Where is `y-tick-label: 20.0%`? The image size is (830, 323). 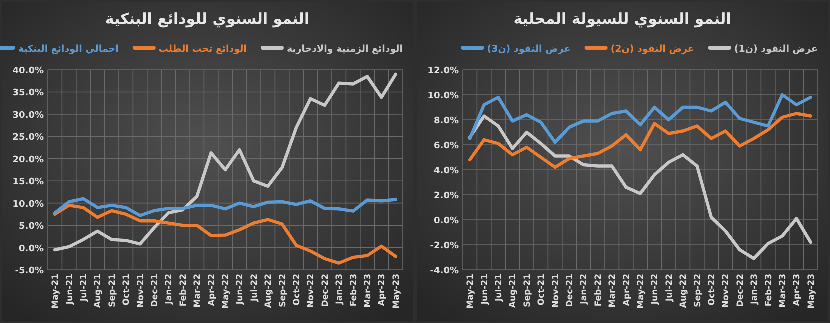 y-tick-label: 20.0% is located at coordinates (28, 160).